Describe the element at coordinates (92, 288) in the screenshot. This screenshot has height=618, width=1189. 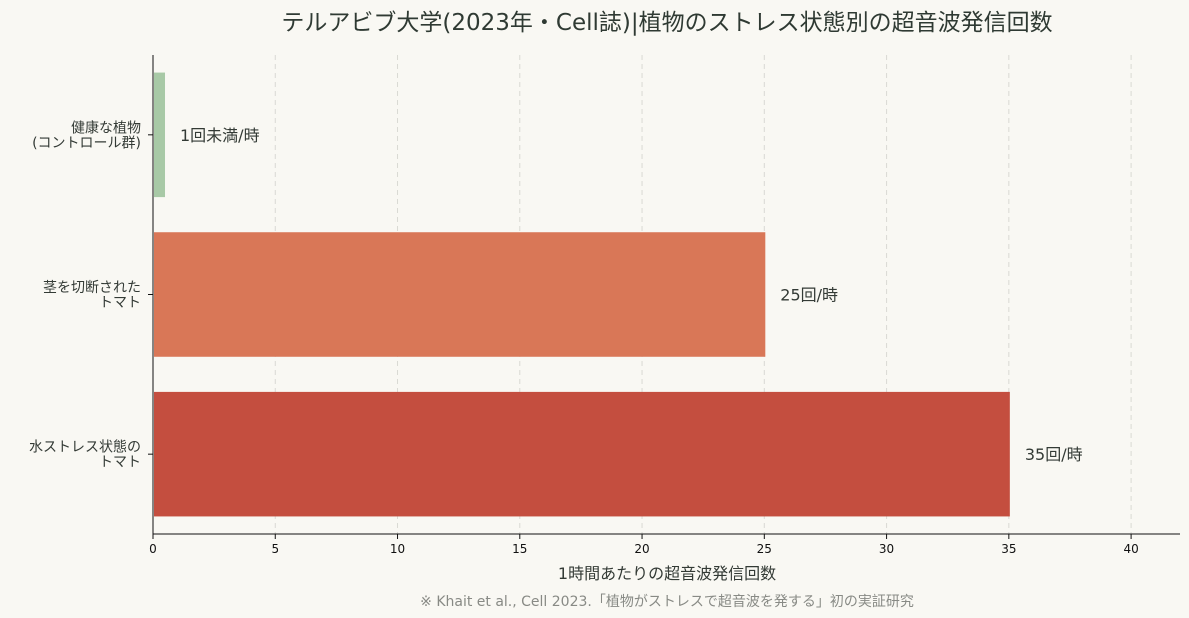
I see `category-label: 茎を切断された` at that location.